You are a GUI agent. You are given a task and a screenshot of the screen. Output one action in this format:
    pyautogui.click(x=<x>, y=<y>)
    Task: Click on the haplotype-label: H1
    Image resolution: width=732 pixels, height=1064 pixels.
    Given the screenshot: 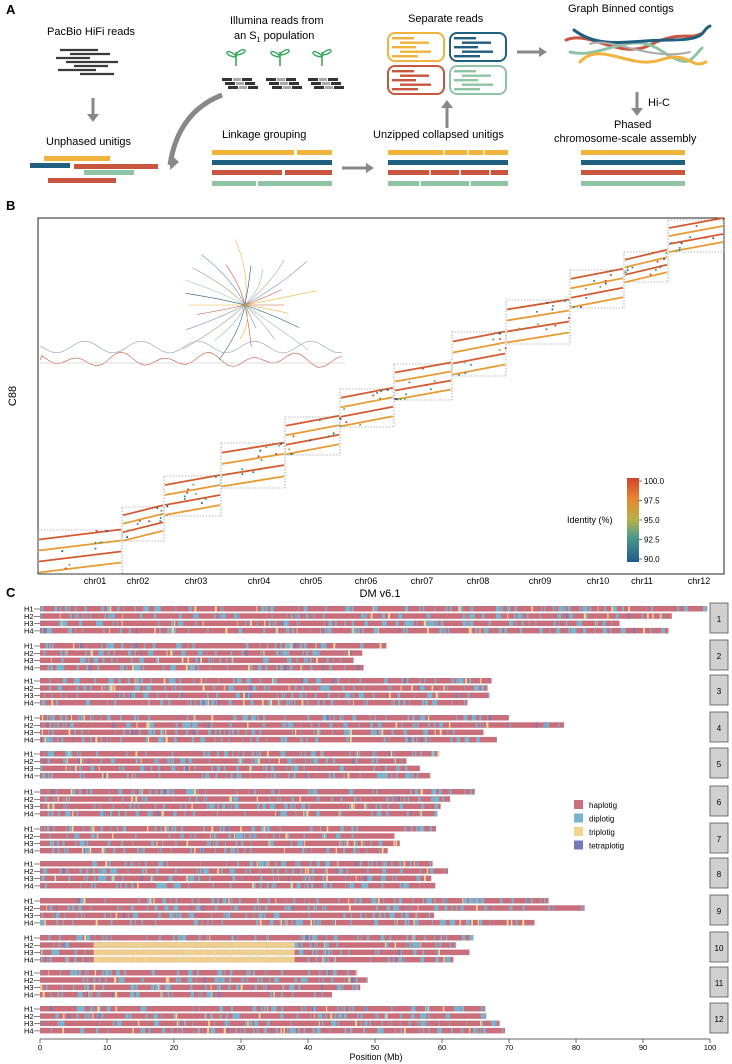 What is the action you would take?
    pyautogui.click(x=29, y=609)
    